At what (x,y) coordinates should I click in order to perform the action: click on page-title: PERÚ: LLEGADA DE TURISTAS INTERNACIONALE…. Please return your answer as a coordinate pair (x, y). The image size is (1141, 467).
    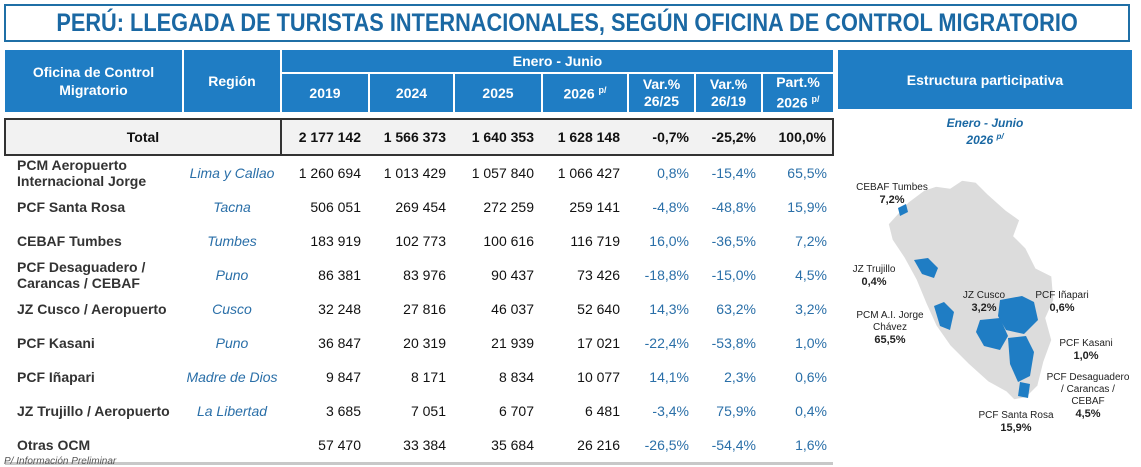
    Looking at the image, I should click on (567, 22).